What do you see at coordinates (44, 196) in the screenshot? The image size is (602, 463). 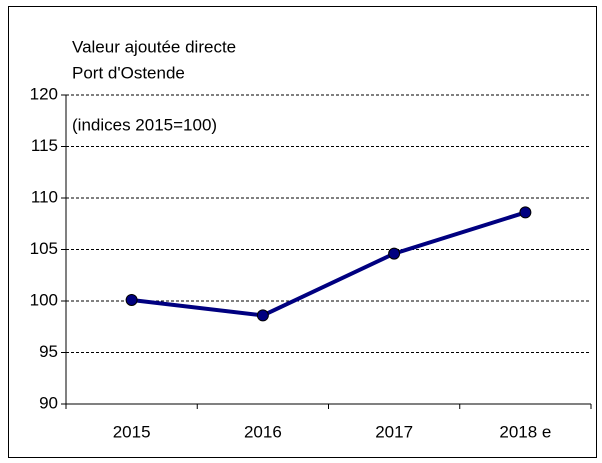 I see `y-tick-label: 110` at bounding box center [44, 196].